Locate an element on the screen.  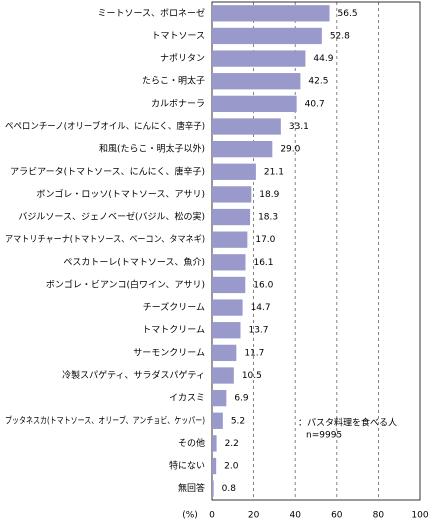
value-label: 52.8 is located at coordinates (340, 36).